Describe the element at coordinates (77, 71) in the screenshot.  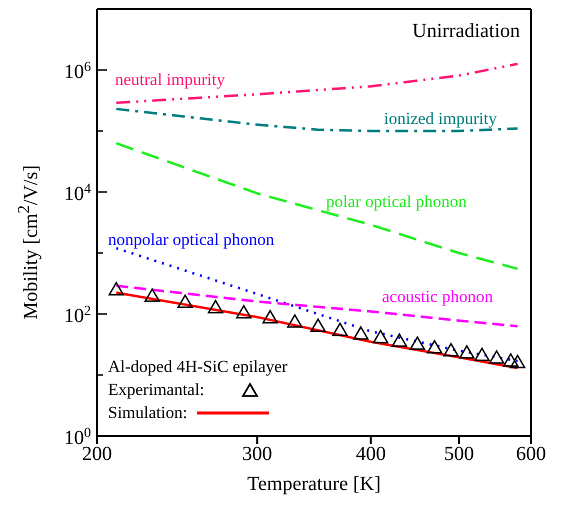
I see `y-tick-label: 10$^{6}$` at that location.